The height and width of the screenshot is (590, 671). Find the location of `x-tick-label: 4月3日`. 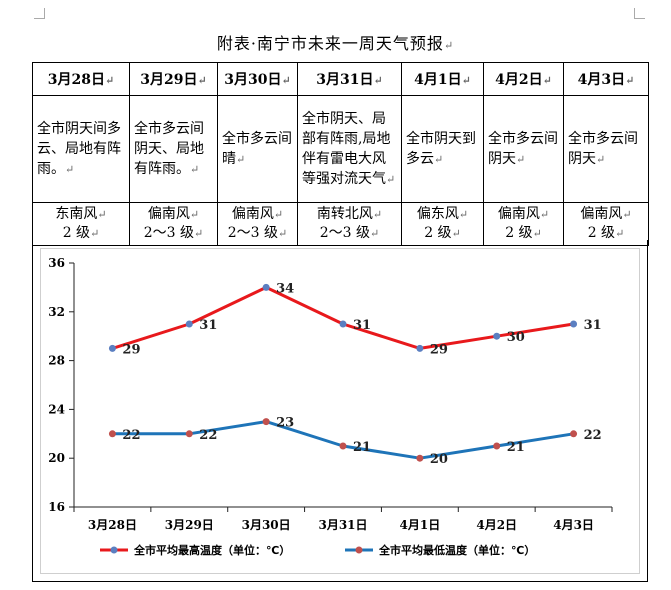

x-tick-label: 4月3日 is located at coordinates (573, 525).